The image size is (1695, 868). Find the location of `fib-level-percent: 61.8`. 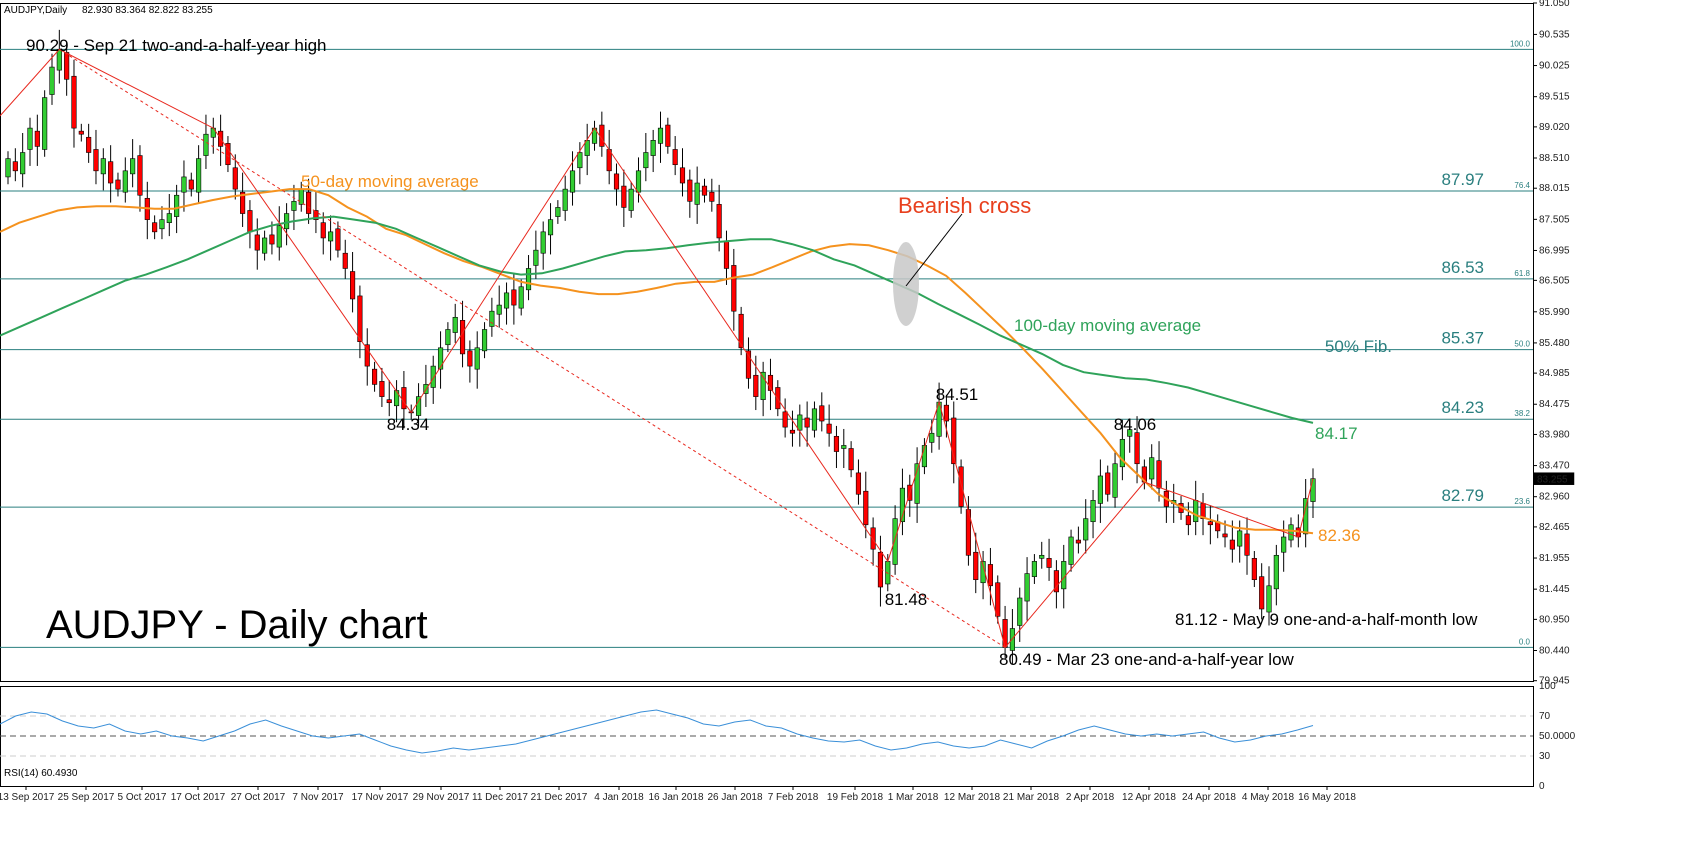

fib-level-percent: 61.8 is located at coordinates (1522, 273).